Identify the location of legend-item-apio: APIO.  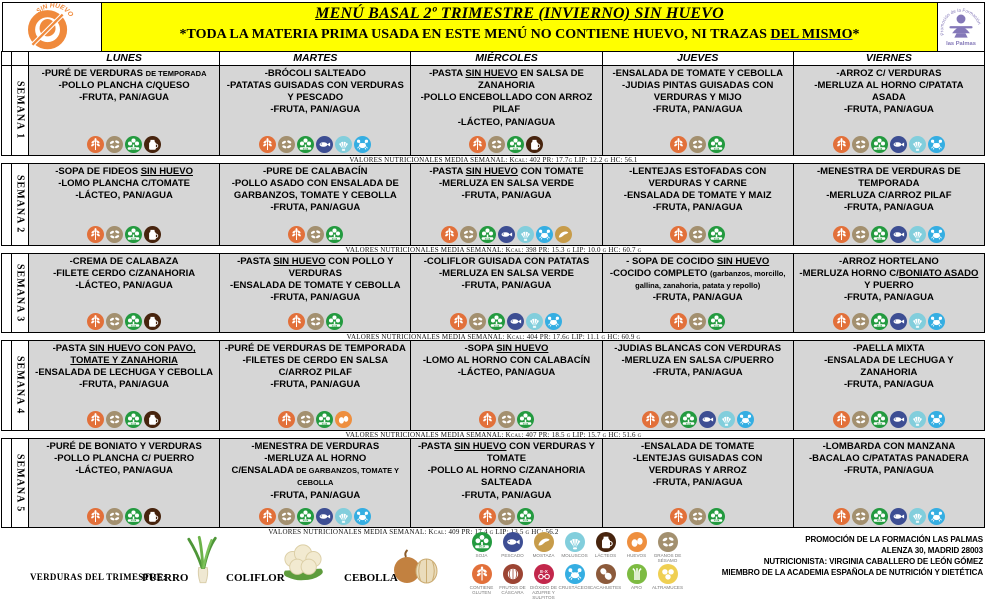
(636, 582).